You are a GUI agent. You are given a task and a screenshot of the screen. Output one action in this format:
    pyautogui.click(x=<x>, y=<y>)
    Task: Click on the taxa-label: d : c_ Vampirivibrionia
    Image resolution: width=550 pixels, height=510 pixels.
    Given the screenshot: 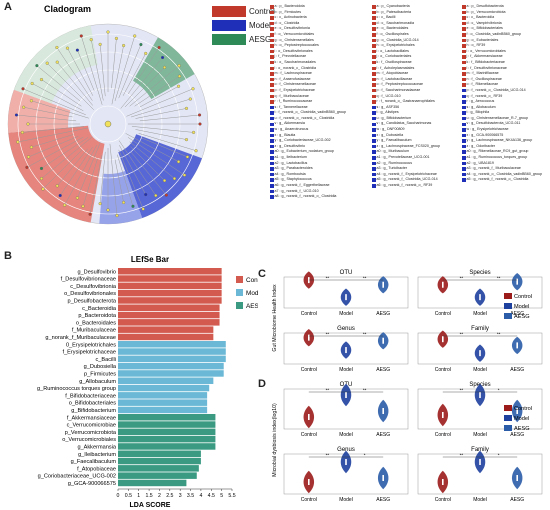 What is the action you would take?
    pyautogui.click(x=484, y=22)
    